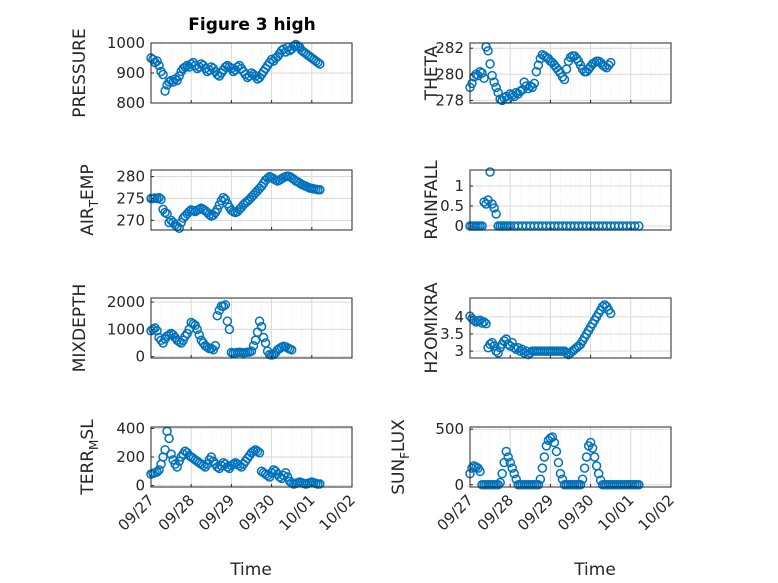  Describe the element at coordinates (449, 429) in the screenshot. I see `y-tick-label: 500` at that location.